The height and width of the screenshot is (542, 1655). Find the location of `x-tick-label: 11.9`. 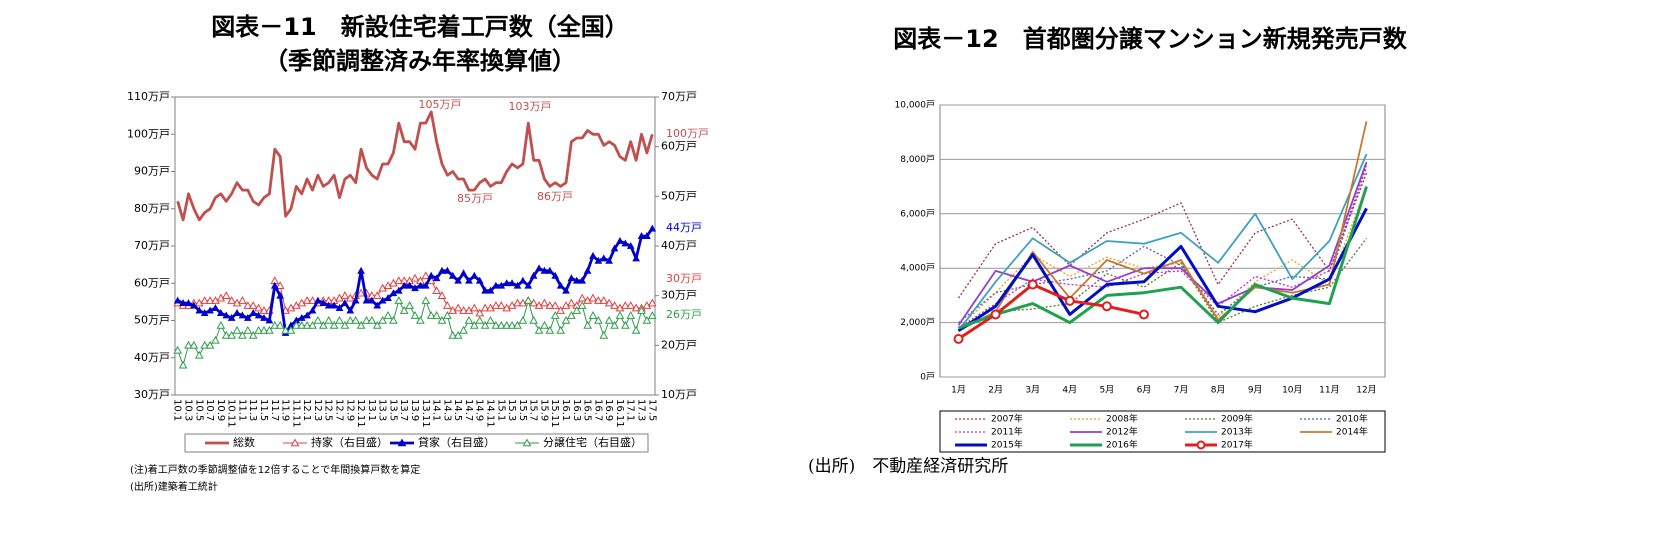

x-tick-label: 11.9 is located at coordinates (285, 410).